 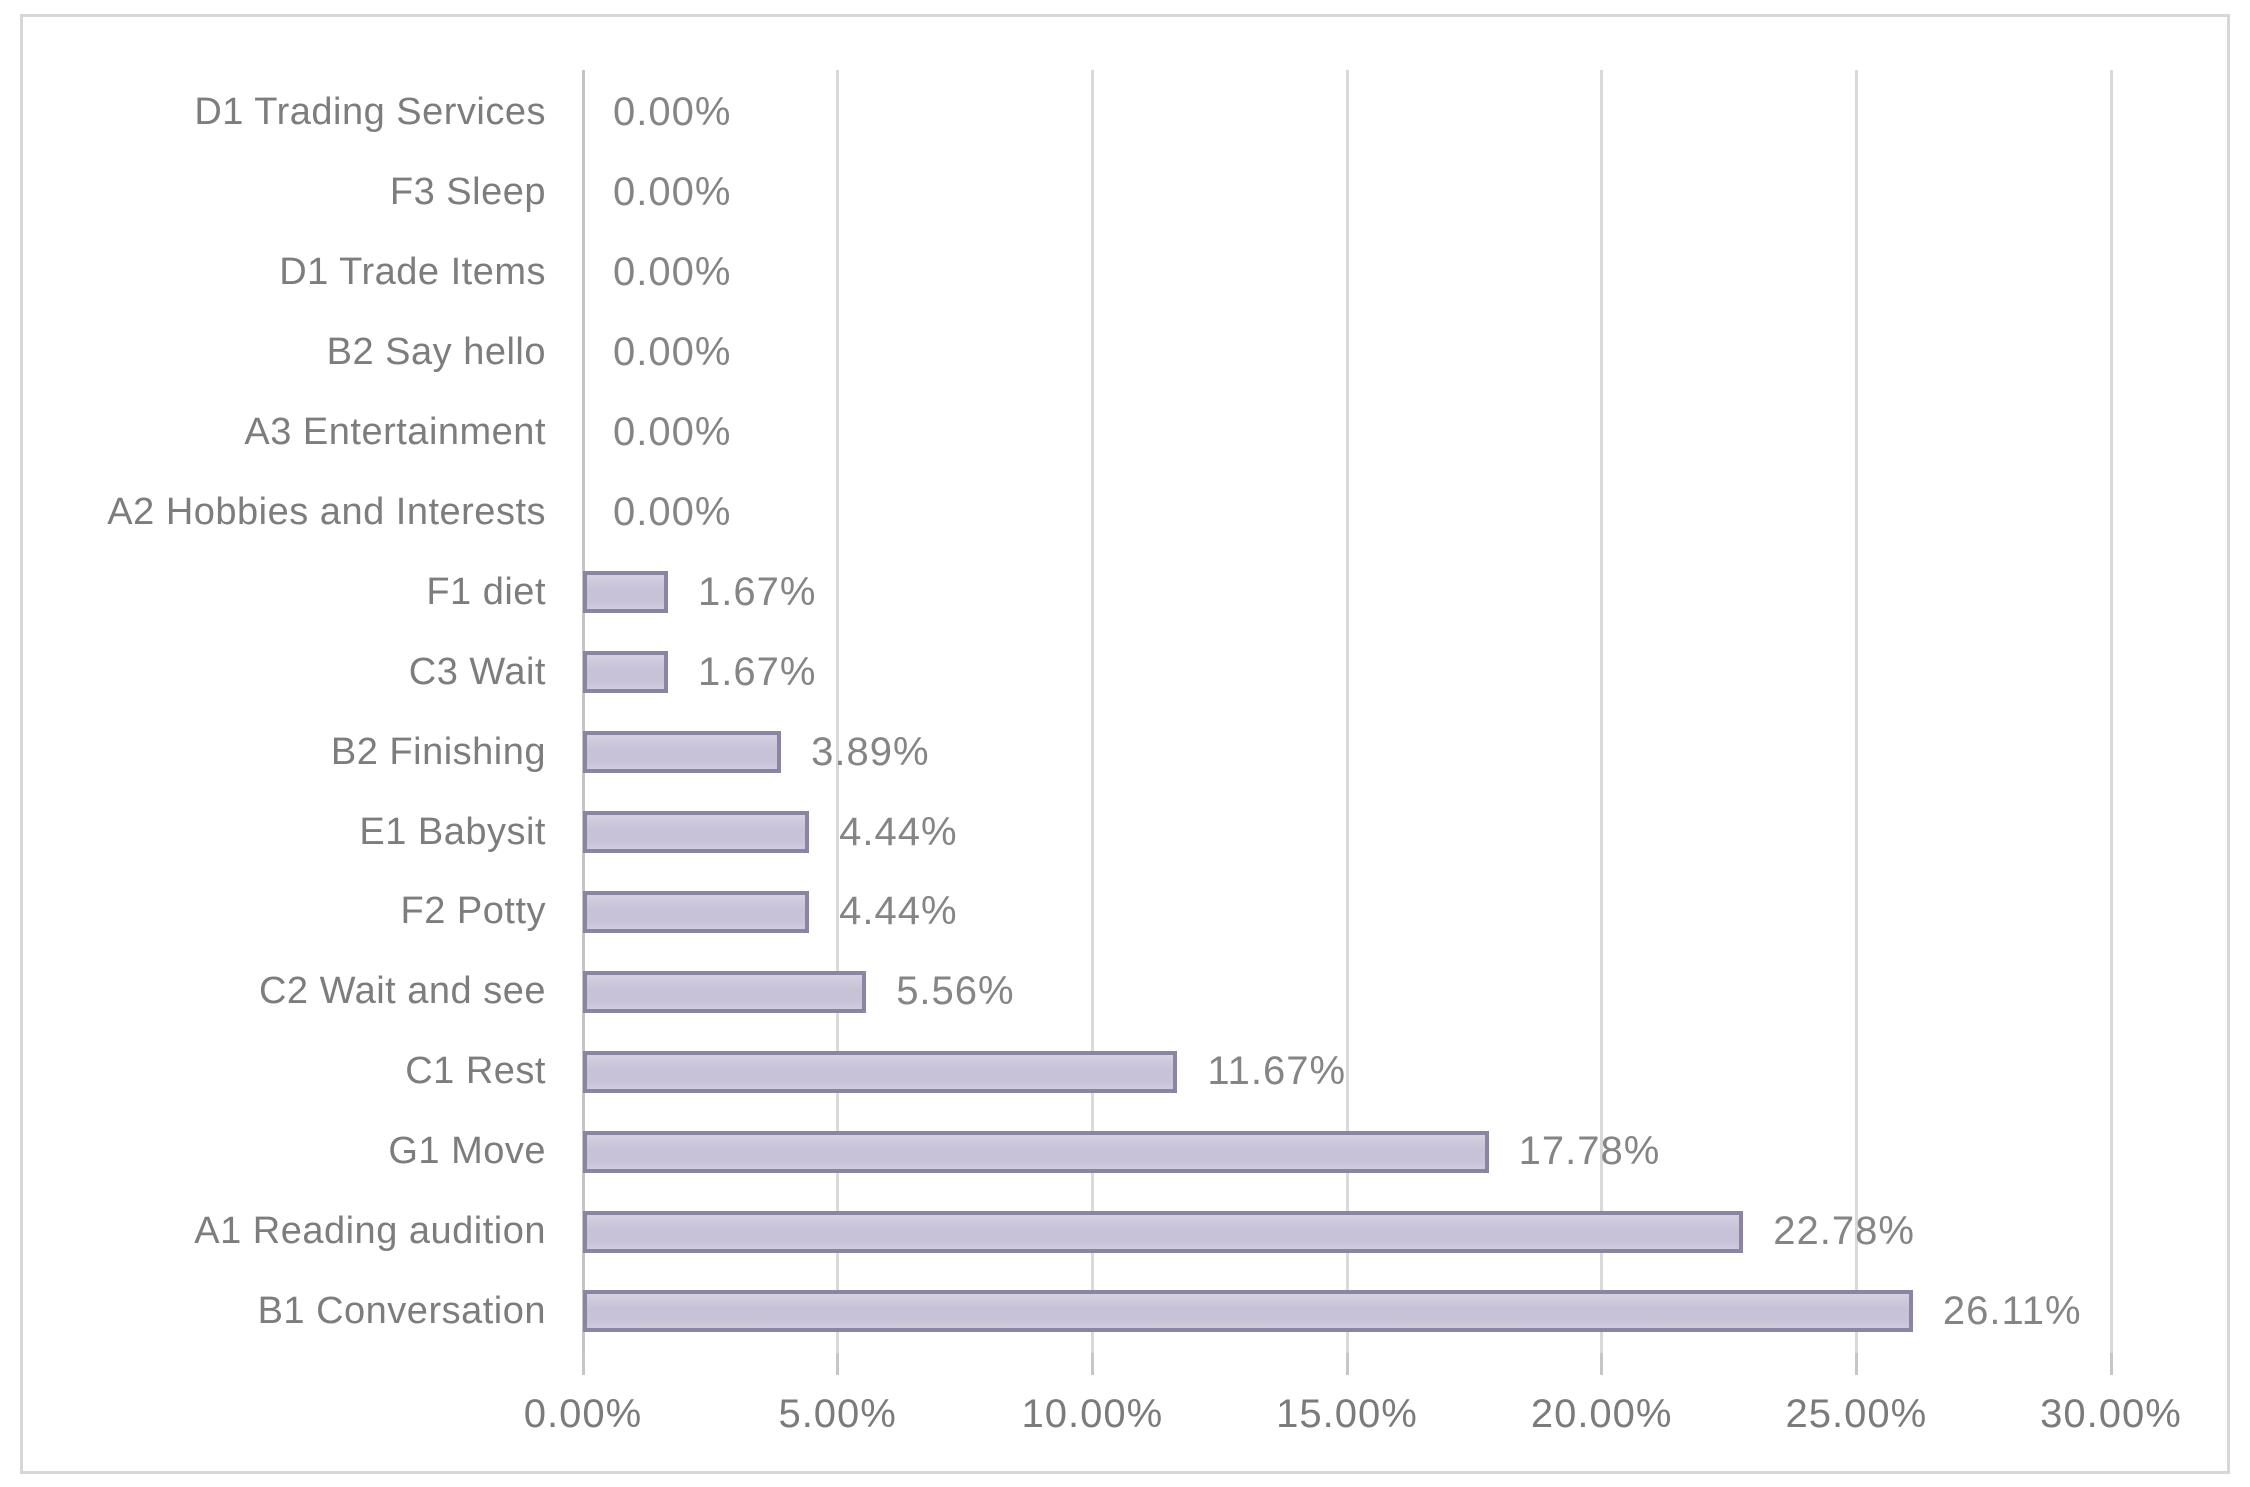 I want to click on chart-row: A3 Entertainment 0.00%, so click(x=1125, y=433).